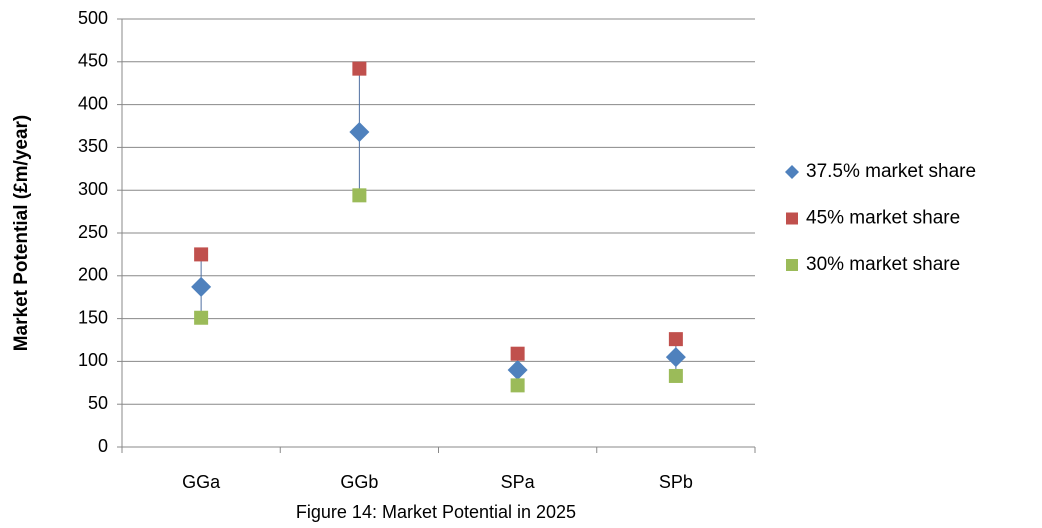  What do you see at coordinates (103, 446) in the screenshot?
I see `y-tick-label: 0` at bounding box center [103, 446].